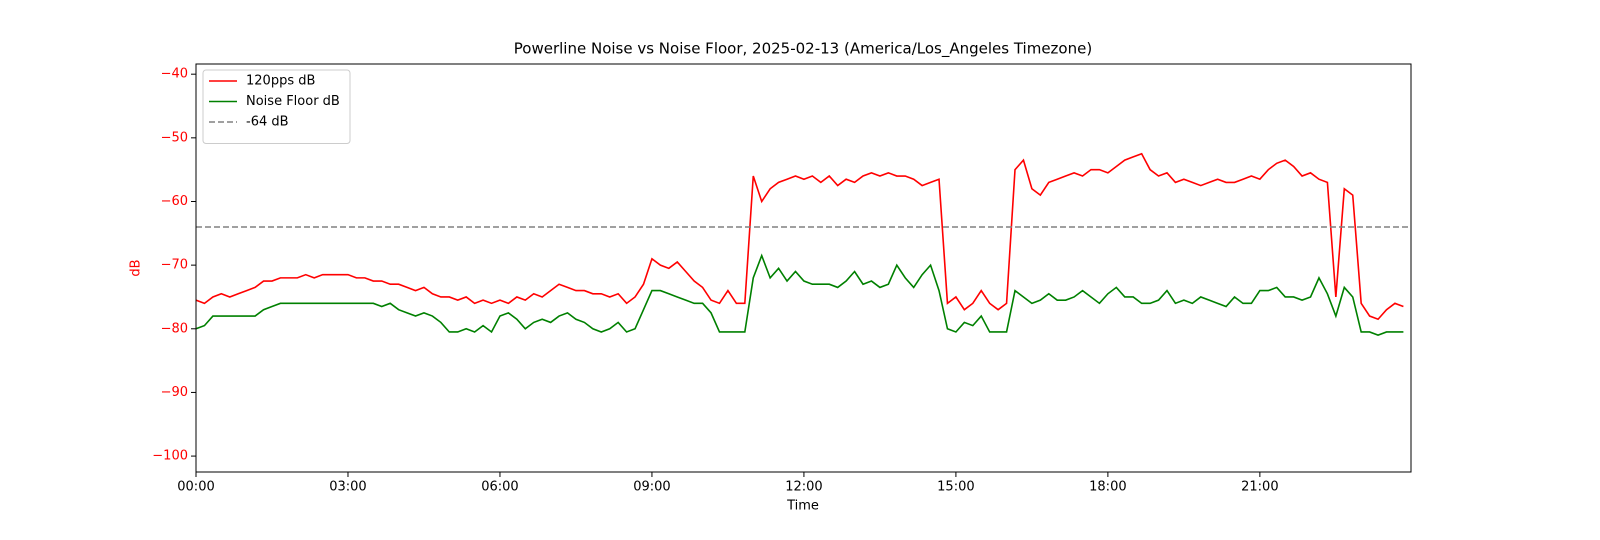 The width and height of the screenshot is (1600, 540). I want to click on y-tick-label: −50, so click(174, 137).